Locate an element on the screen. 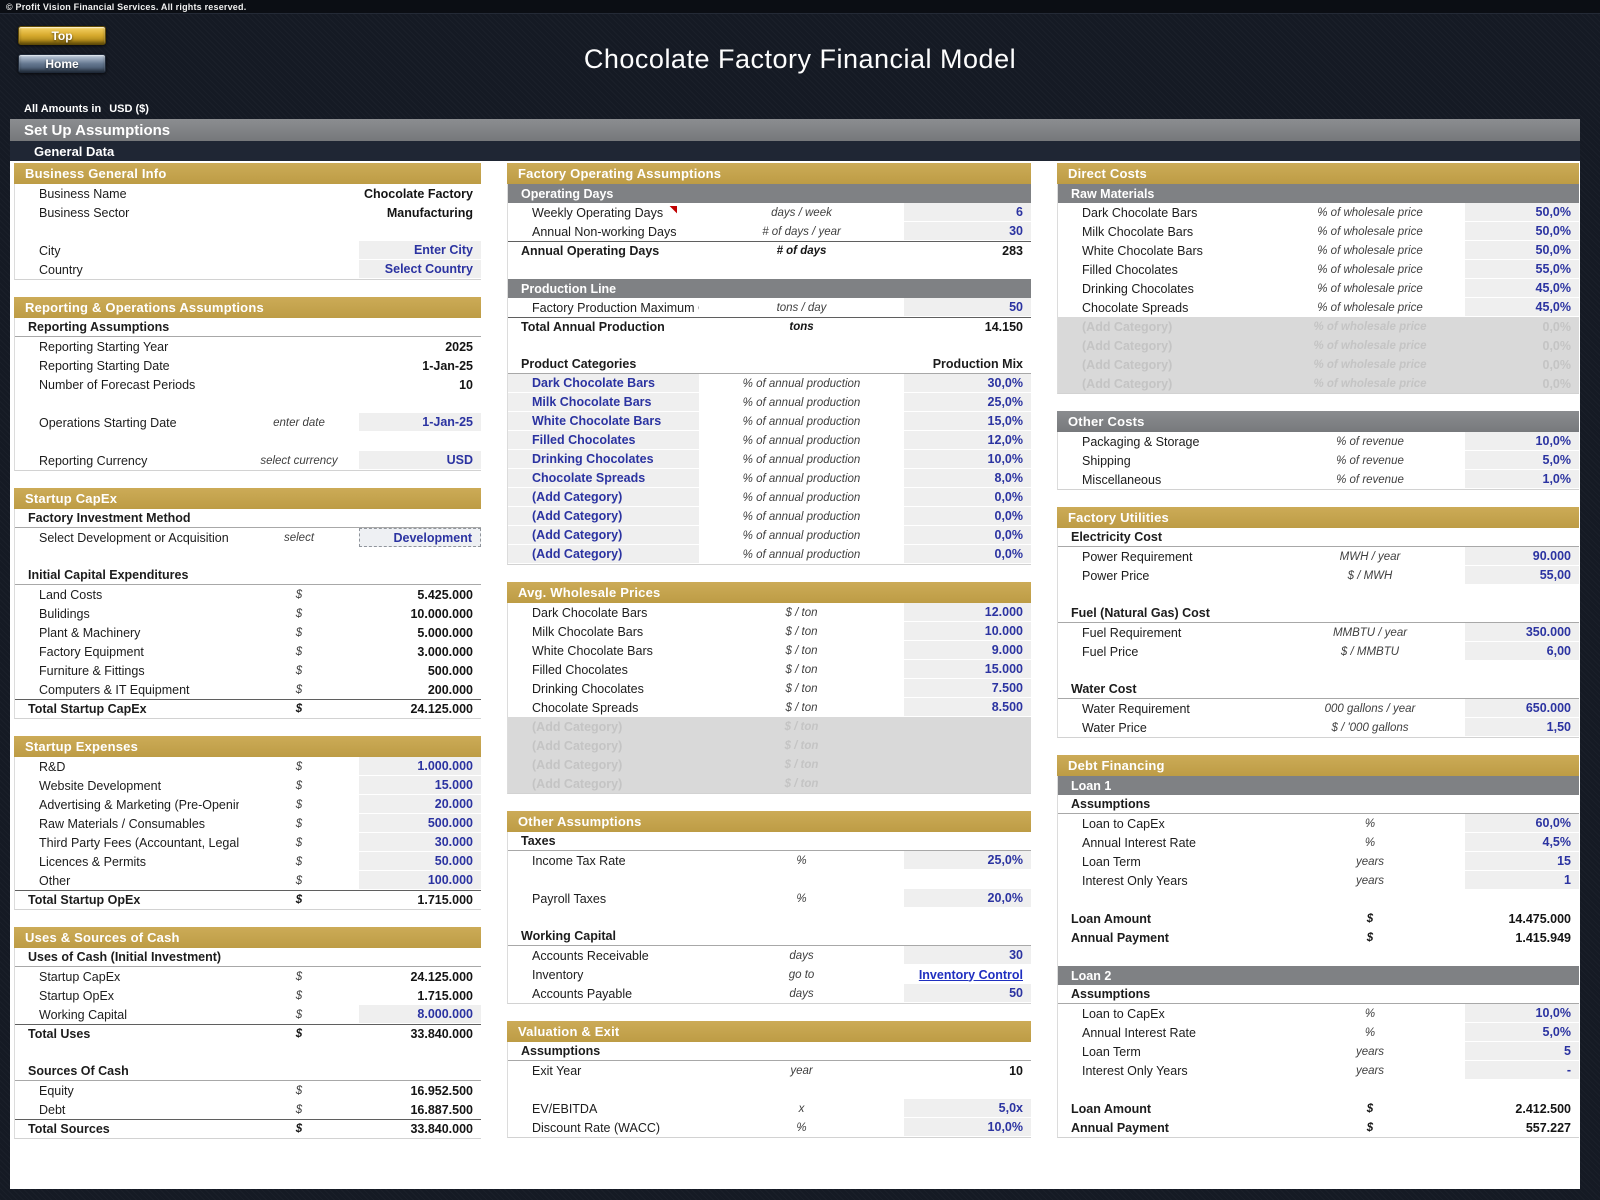  input-interest-only-years: 1 is located at coordinates (1522, 880).